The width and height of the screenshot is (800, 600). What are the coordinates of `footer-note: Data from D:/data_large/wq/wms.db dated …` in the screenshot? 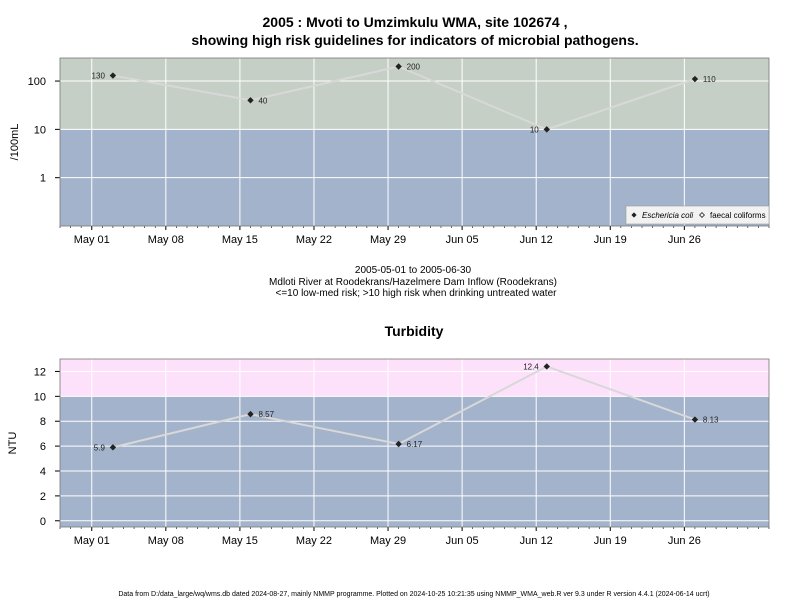 It's located at (413, 594).